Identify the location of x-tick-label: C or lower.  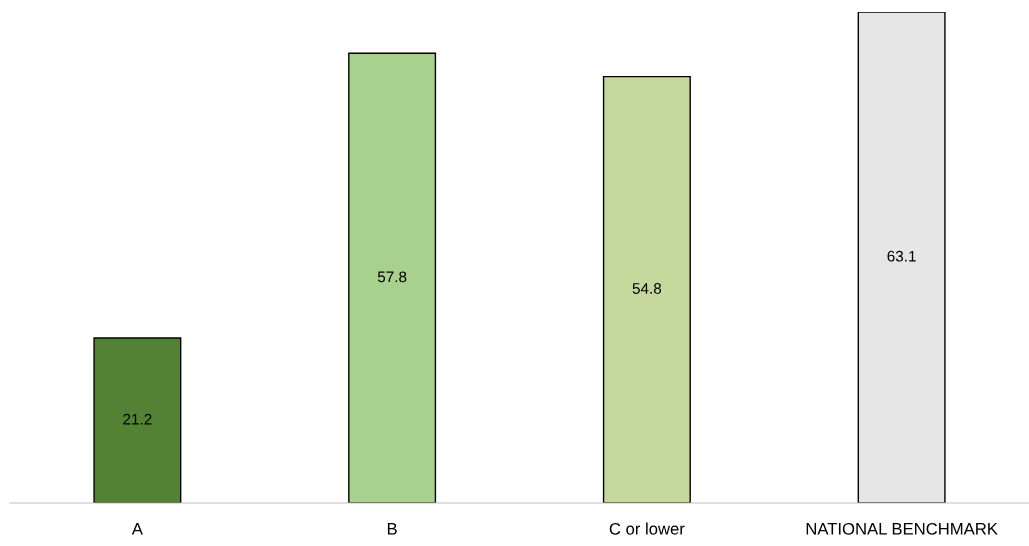
(647, 528).